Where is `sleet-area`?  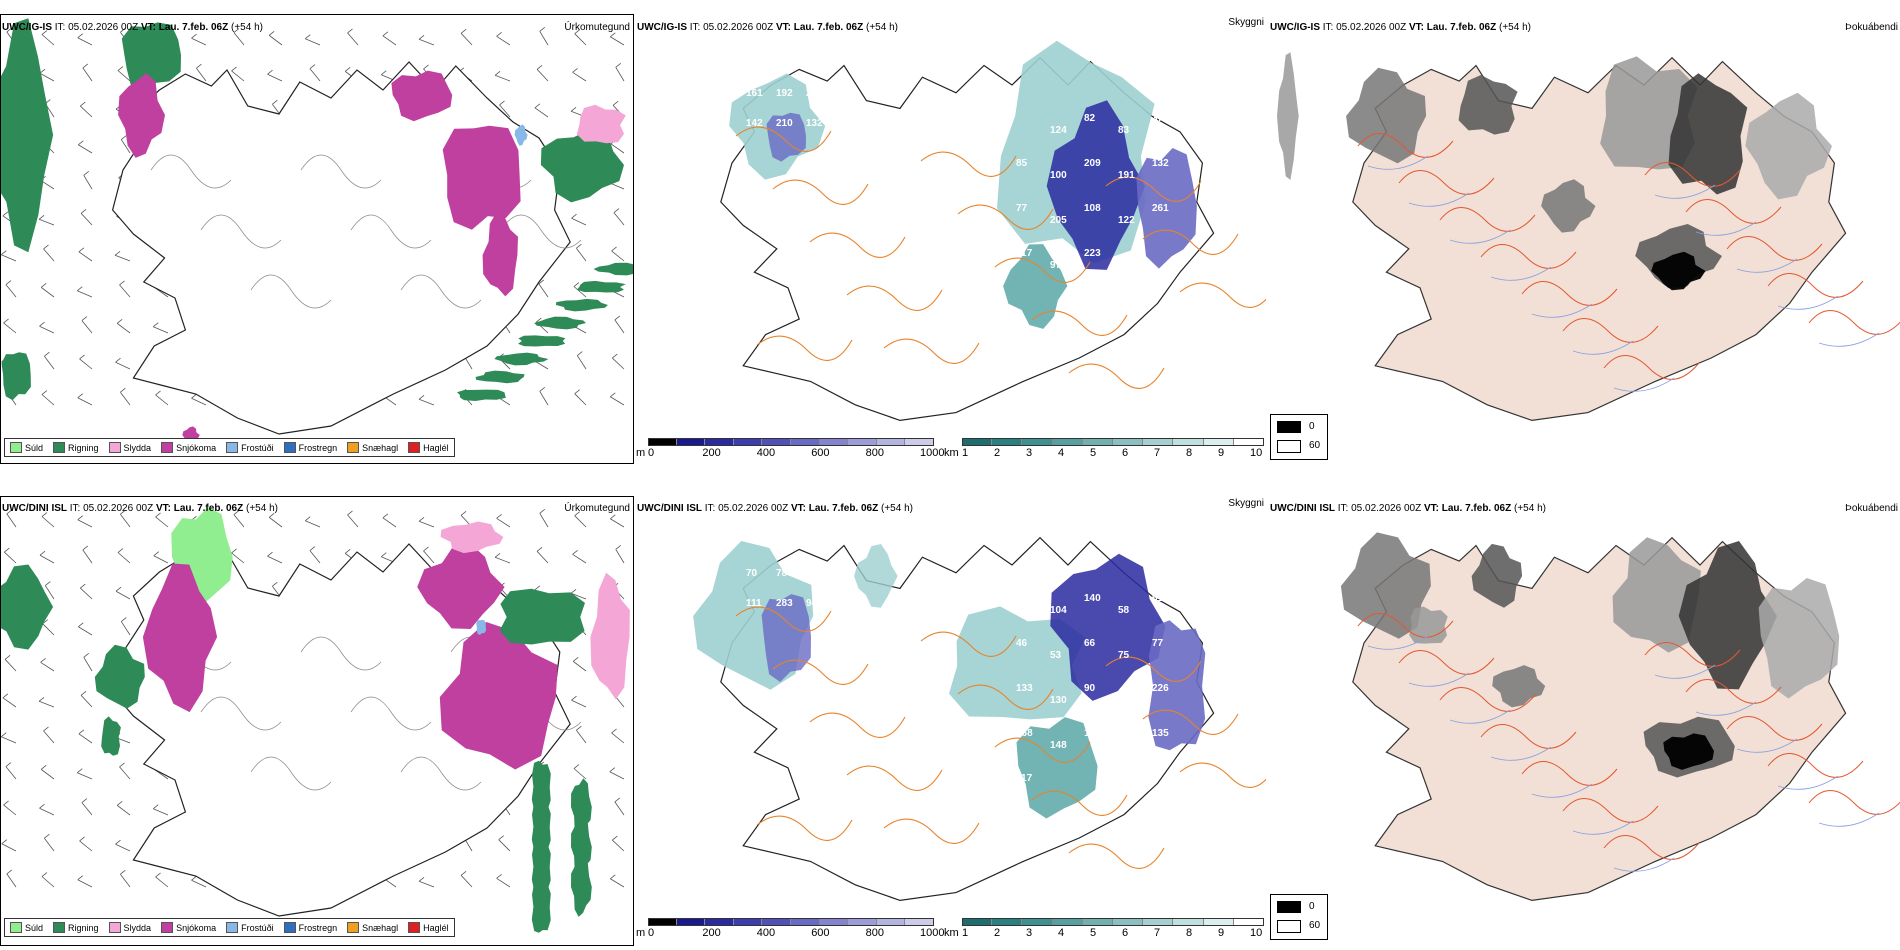
sleet-area is located at coordinates (472, 537).